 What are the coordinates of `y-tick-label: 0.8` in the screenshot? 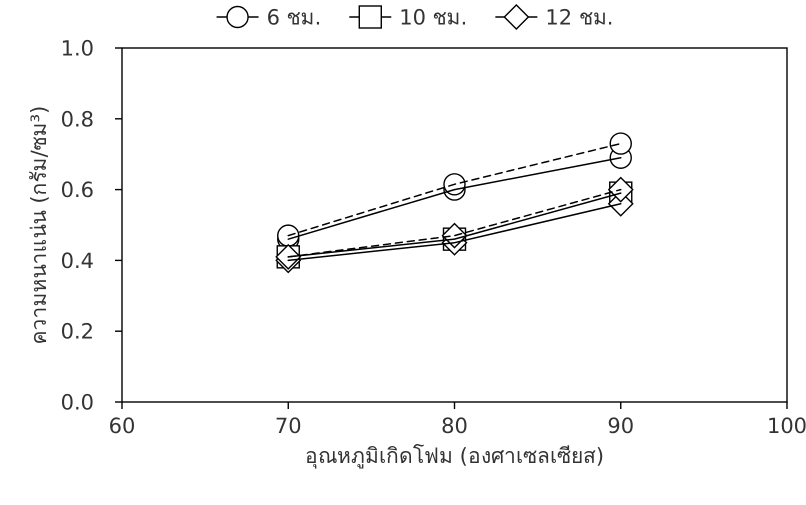 It's located at (77, 119).